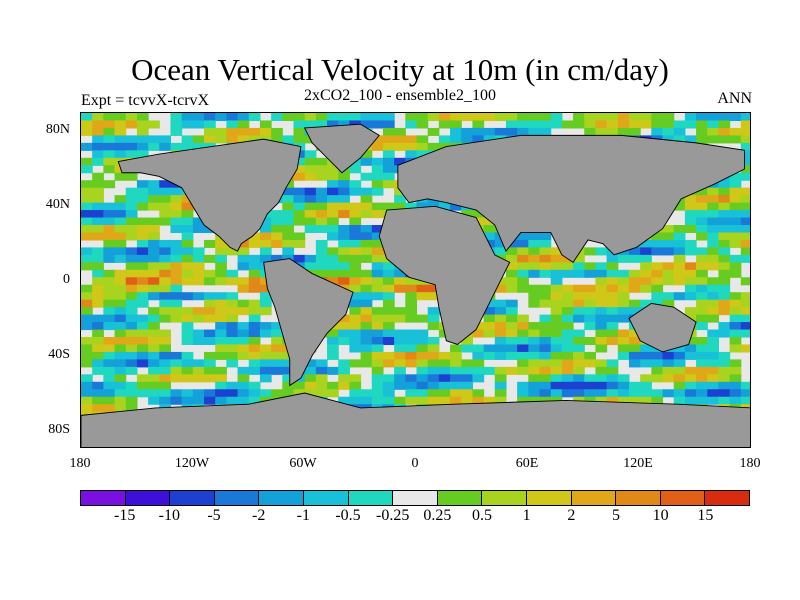 The height and width of the screenshot is (600, 800). I want to click on x-tick-label: 180, so click(80, 463).